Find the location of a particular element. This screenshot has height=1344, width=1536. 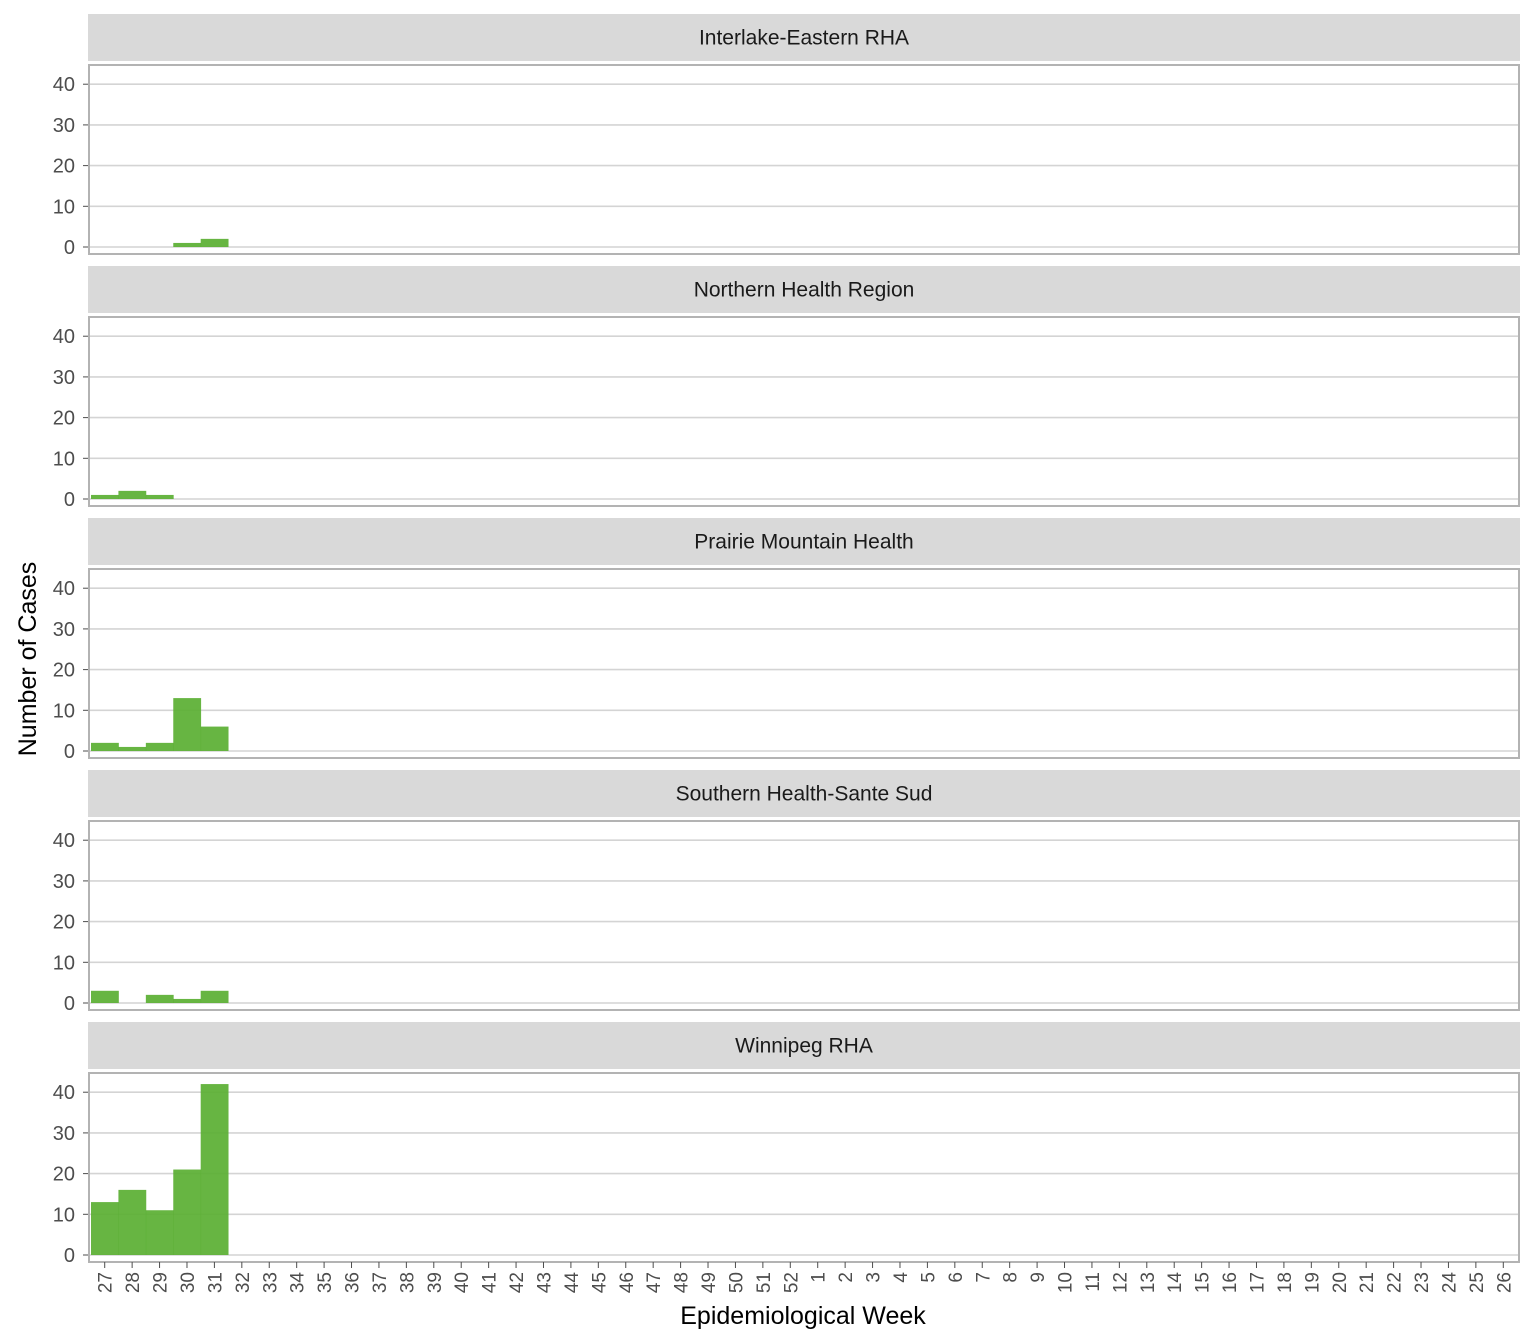

x-tick-label: 44 is located at coordinates (572, 1283).